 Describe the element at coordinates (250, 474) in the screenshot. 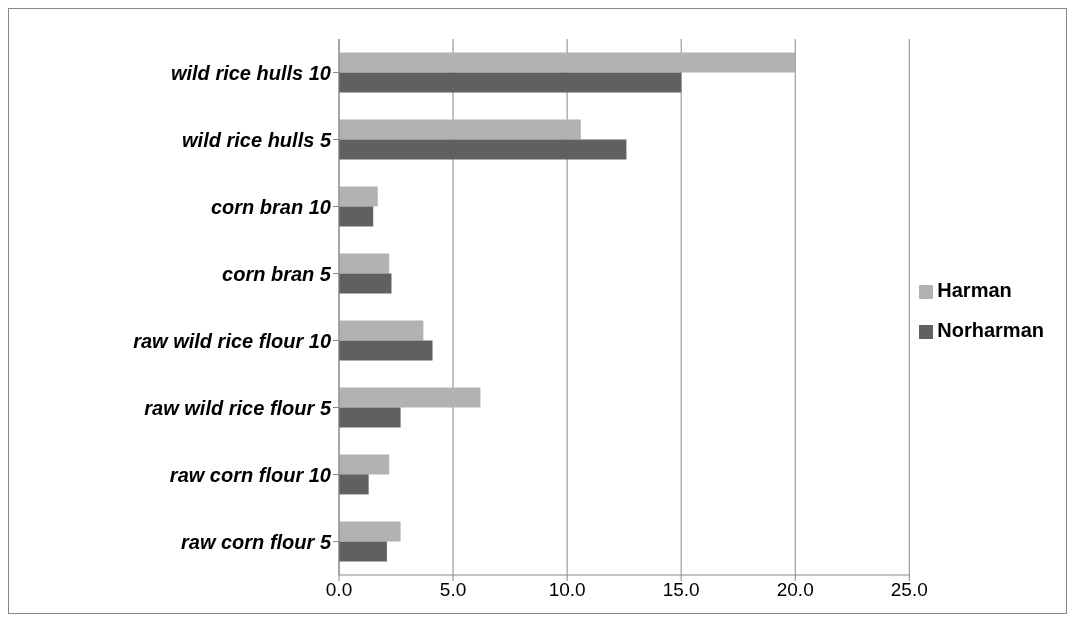

I see `y-tick-label: raw corn flour 10` at that location.